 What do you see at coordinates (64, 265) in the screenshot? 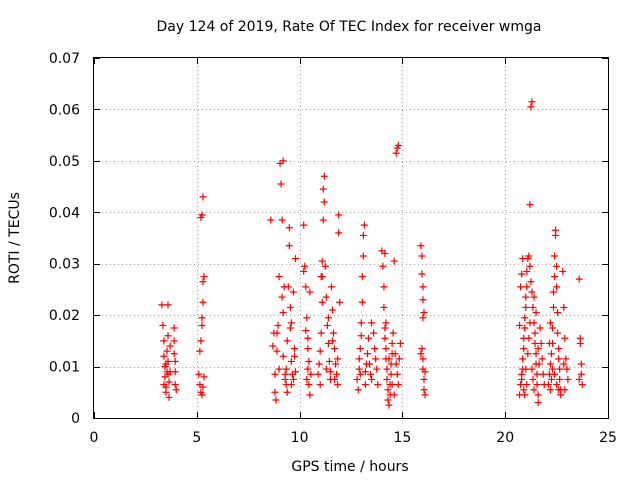
I see `y-tick-label: 0.03` at bounding box center [64, 265].